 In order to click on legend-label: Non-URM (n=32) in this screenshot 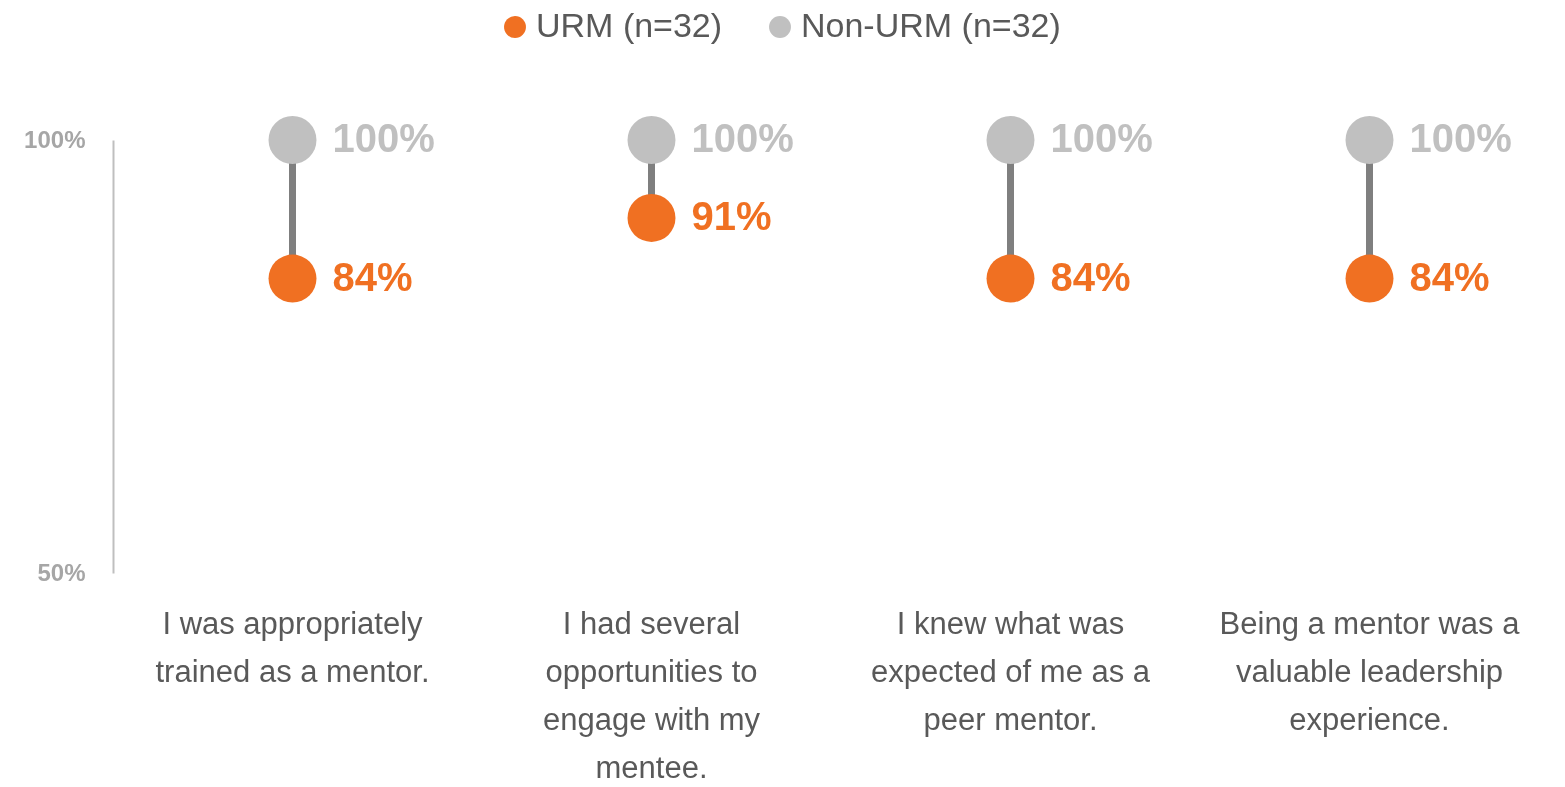, I will do `click(931, 25)`.